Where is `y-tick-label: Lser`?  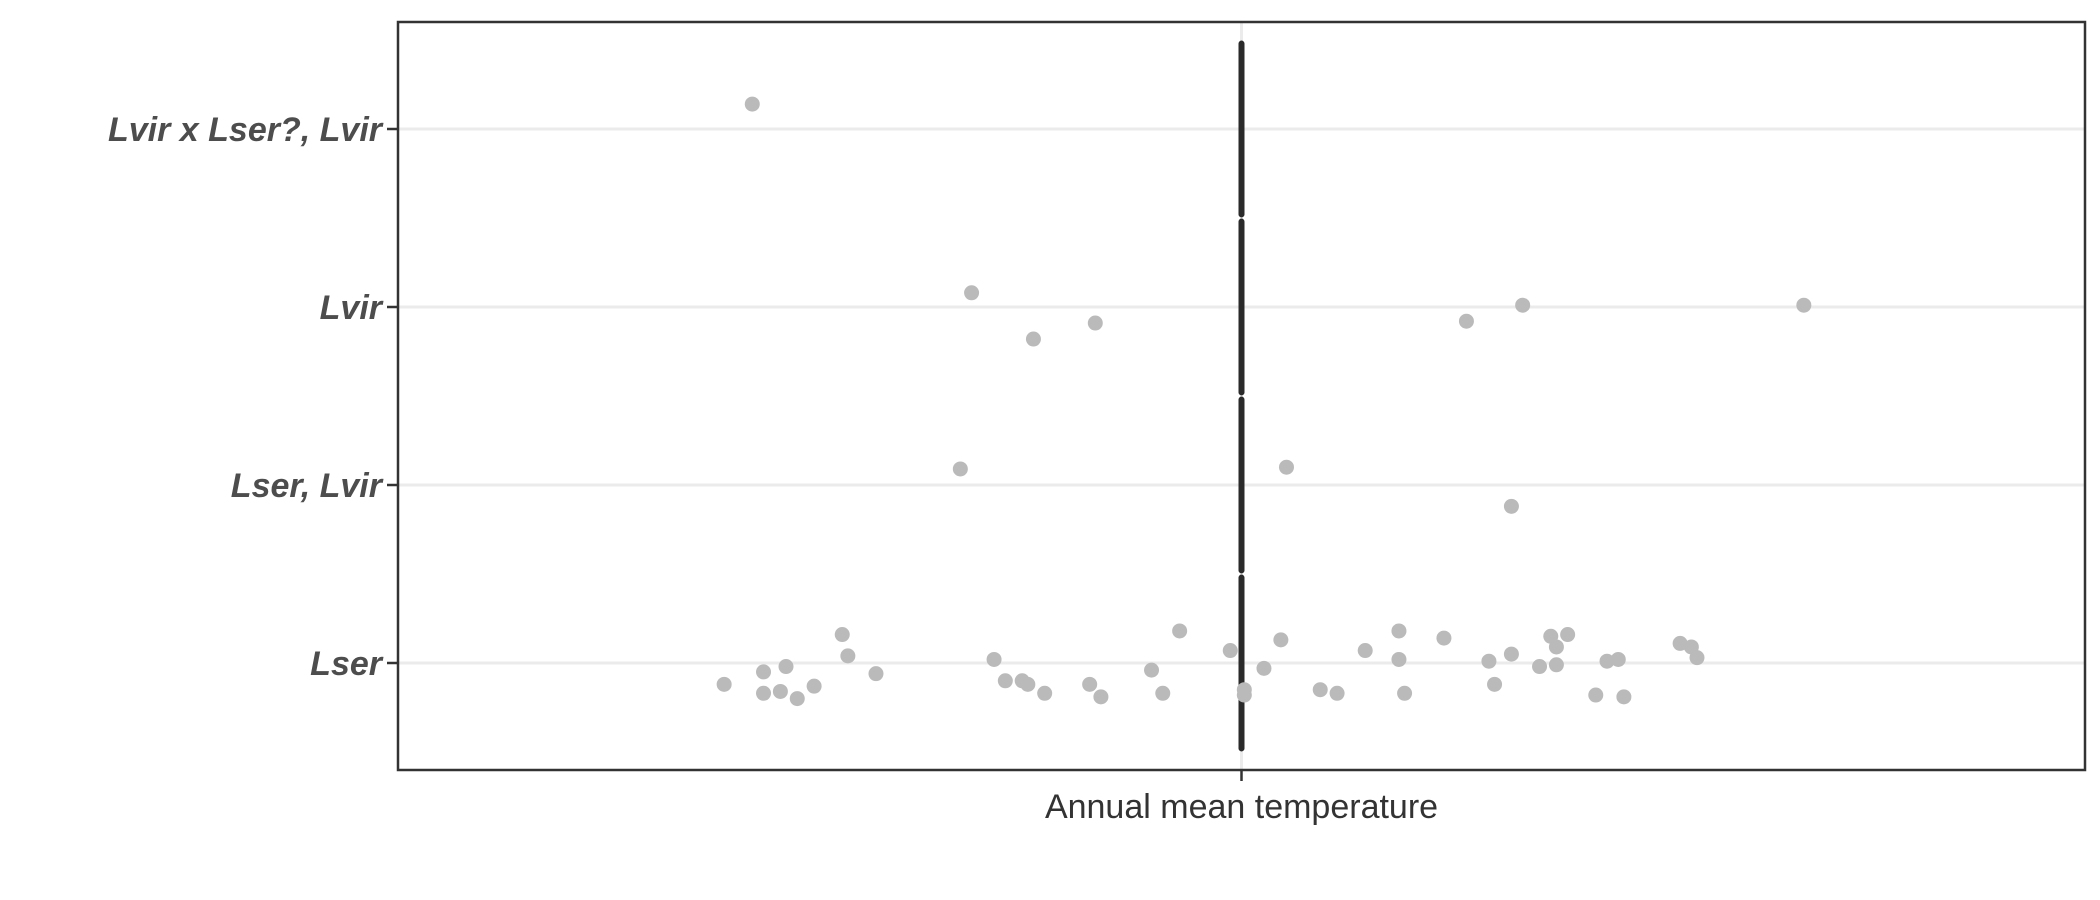
y-tick-label: Lser is located at coordinates (347, 664).